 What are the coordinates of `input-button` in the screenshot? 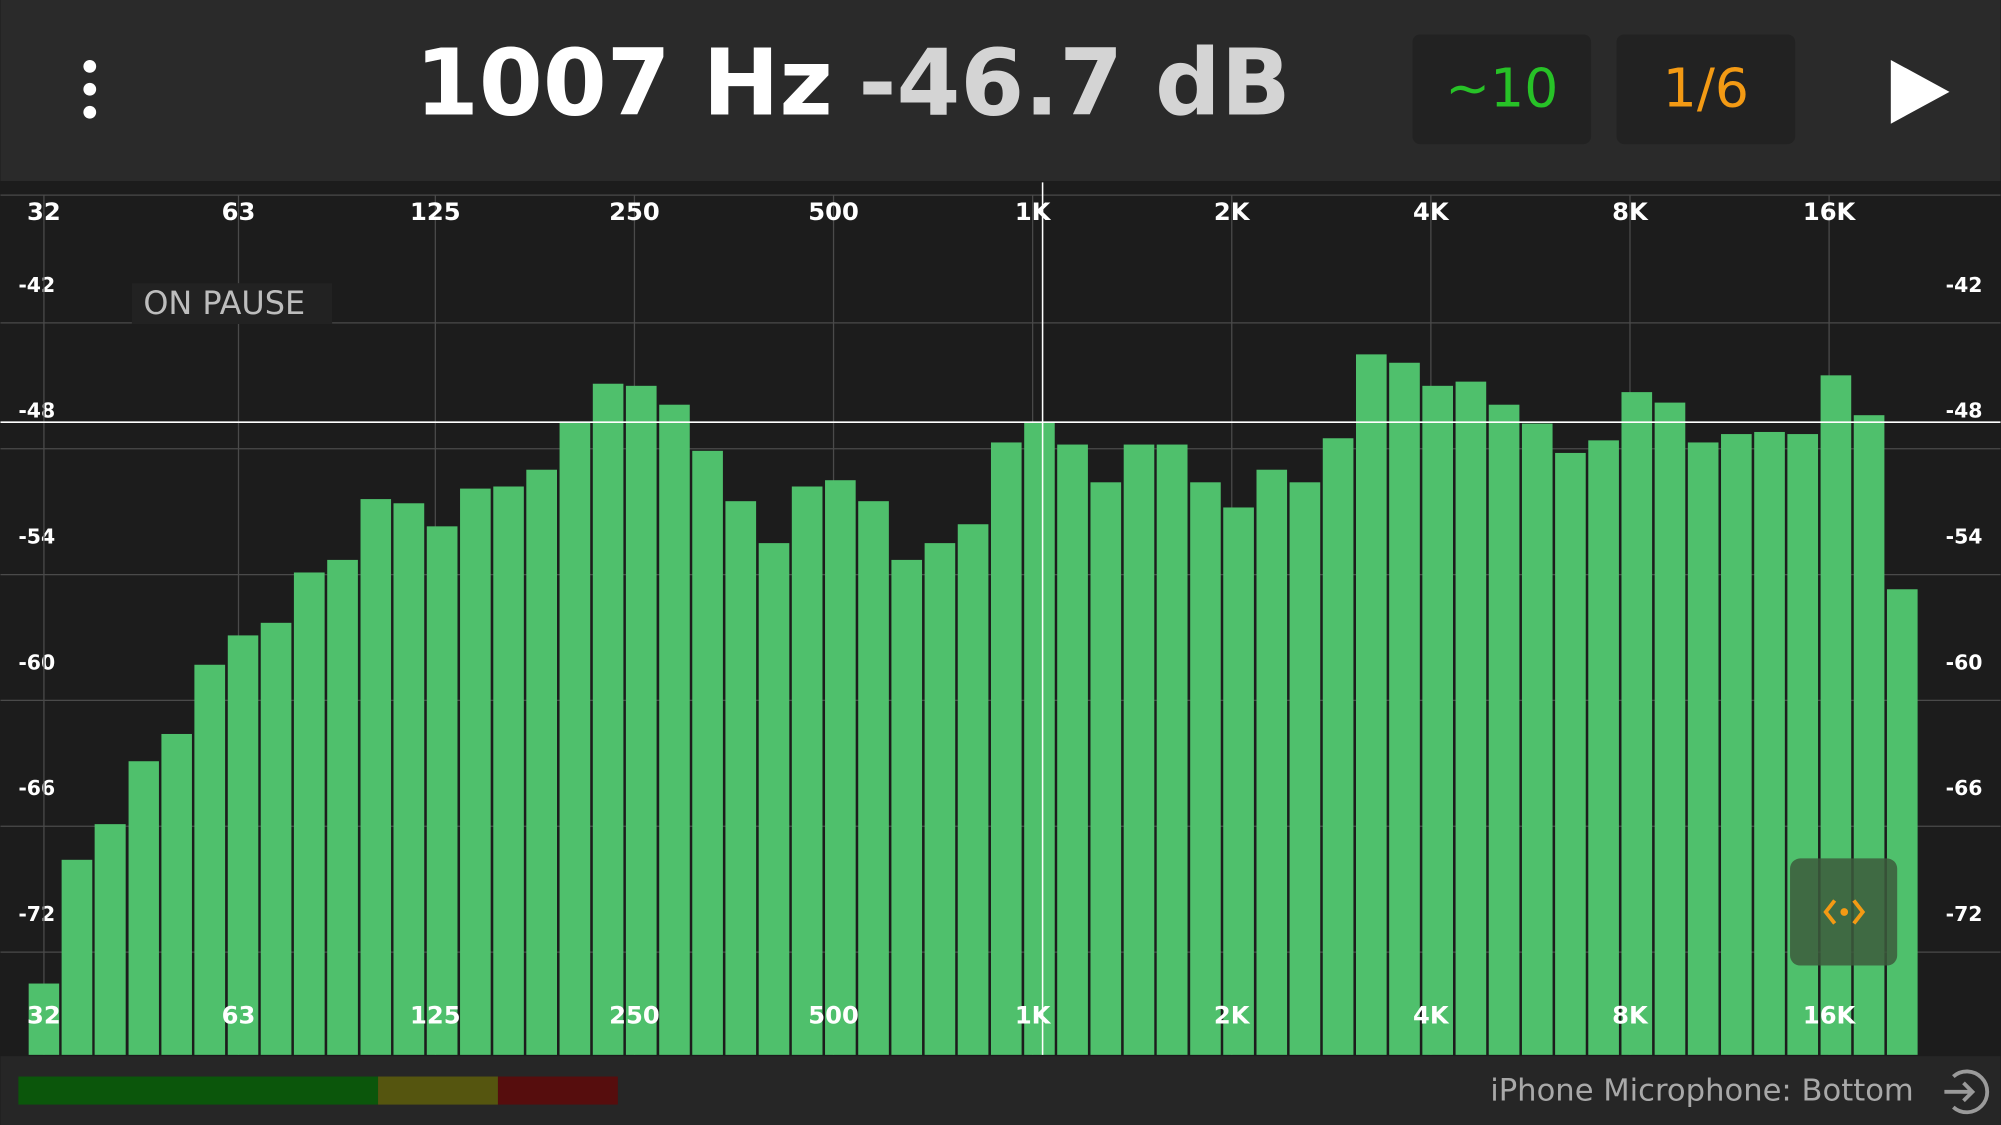 It's located at (1967, 1092).